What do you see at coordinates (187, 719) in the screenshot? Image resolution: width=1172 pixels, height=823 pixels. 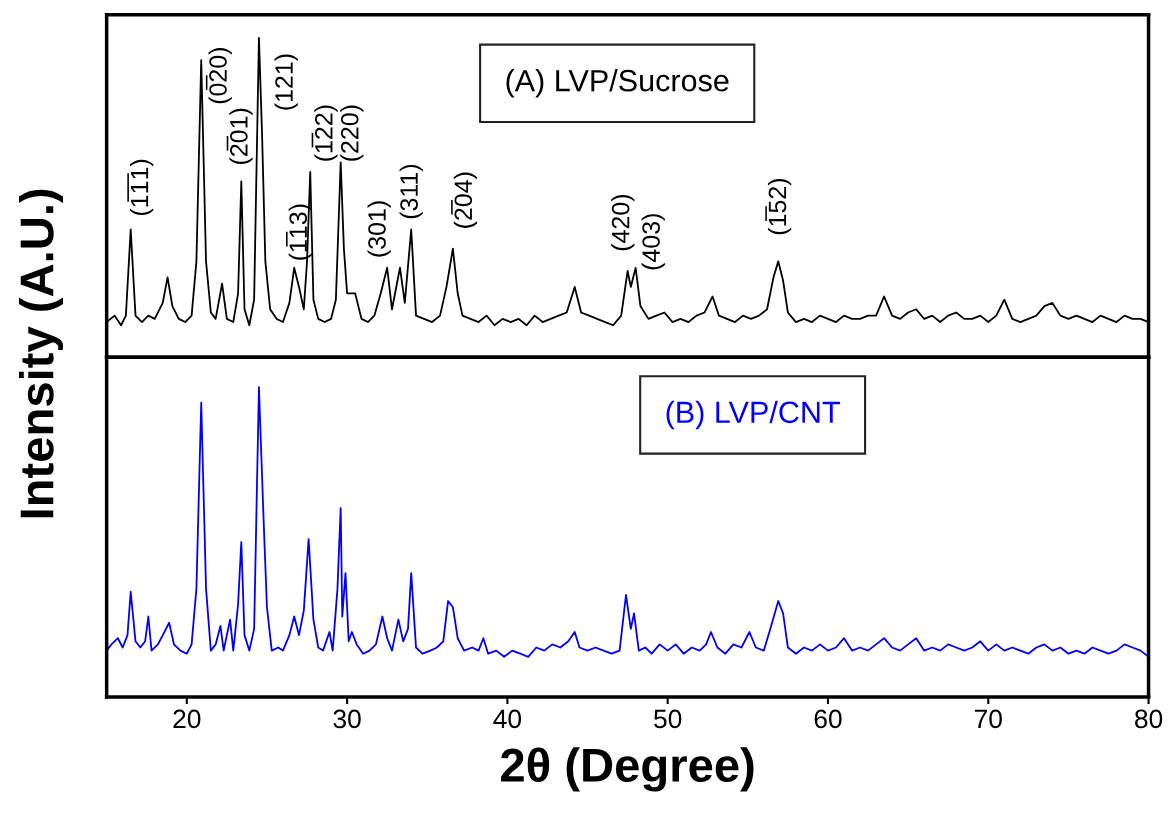 I see `x-tick-label: 20` at bounding box center [187, 719].